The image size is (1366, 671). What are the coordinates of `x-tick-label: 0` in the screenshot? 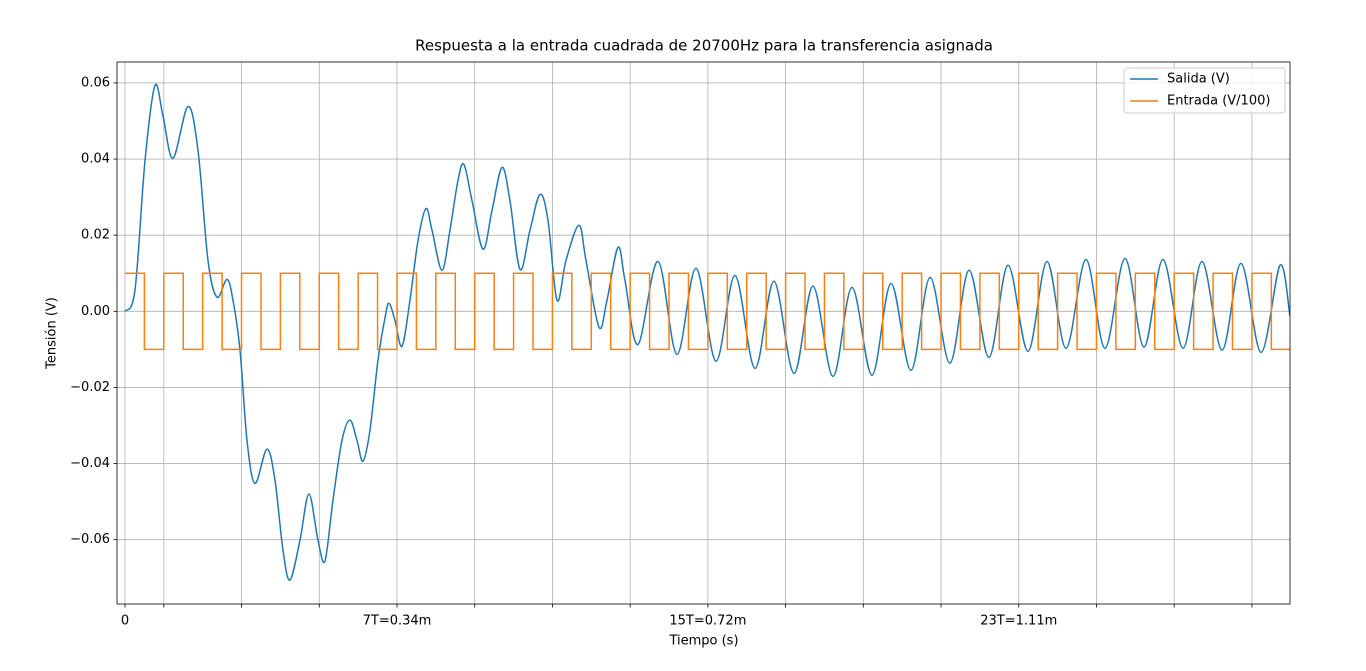 It's located at (125, 621).